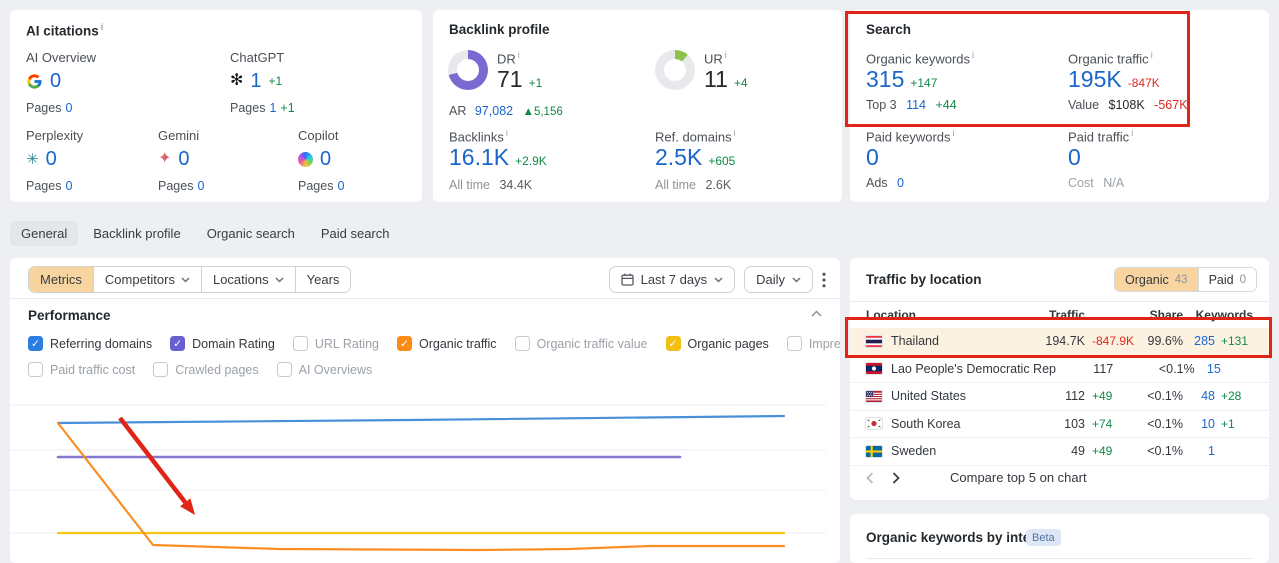  What do you see at coordinates (257, 57) in the screenshot?
I see `engine-name: ChatGPT` at bounding box center [257, 57].